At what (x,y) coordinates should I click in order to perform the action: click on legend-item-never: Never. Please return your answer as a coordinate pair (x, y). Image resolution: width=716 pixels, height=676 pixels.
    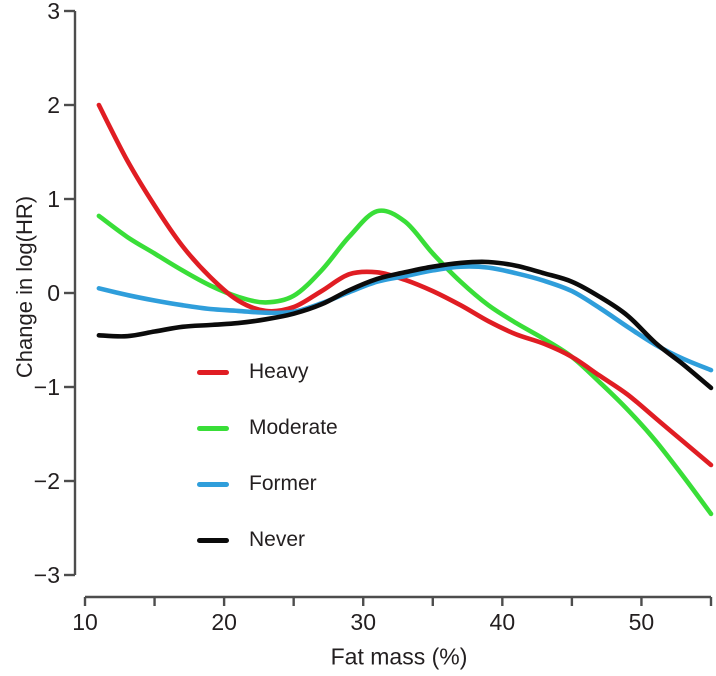
    Looking at the image, I should click on (267, 540).